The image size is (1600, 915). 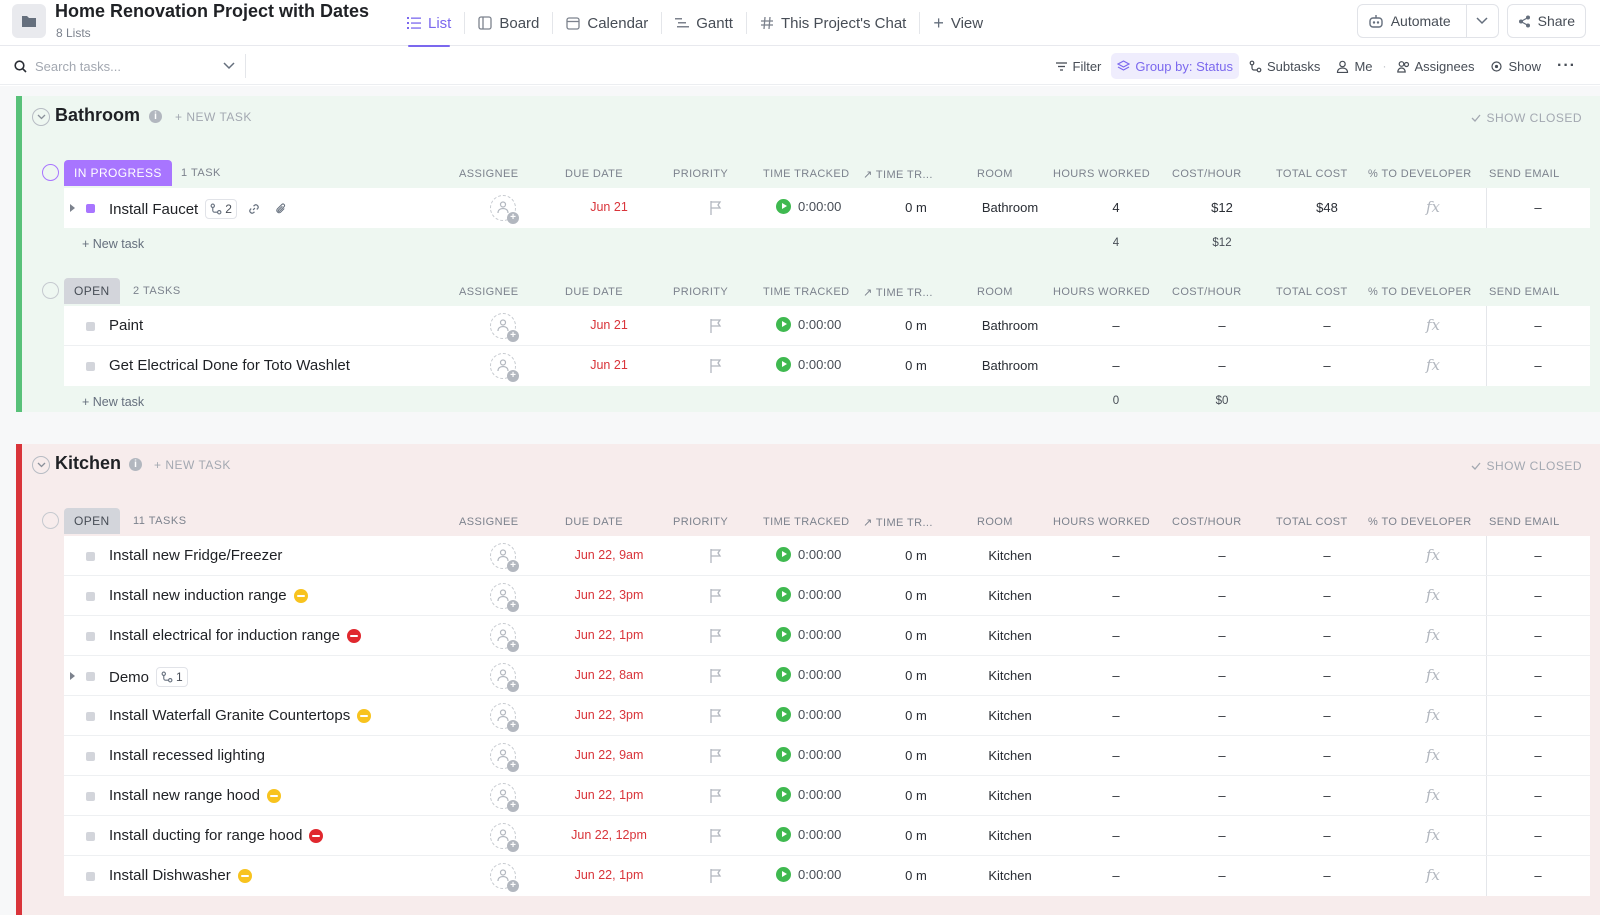 I want to click on task-name: Install electrical for induction range, so click(x=235, y=635).